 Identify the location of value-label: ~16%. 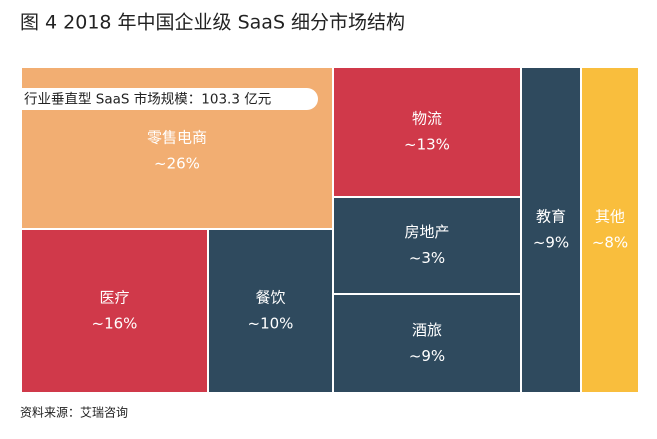
(115, 324).